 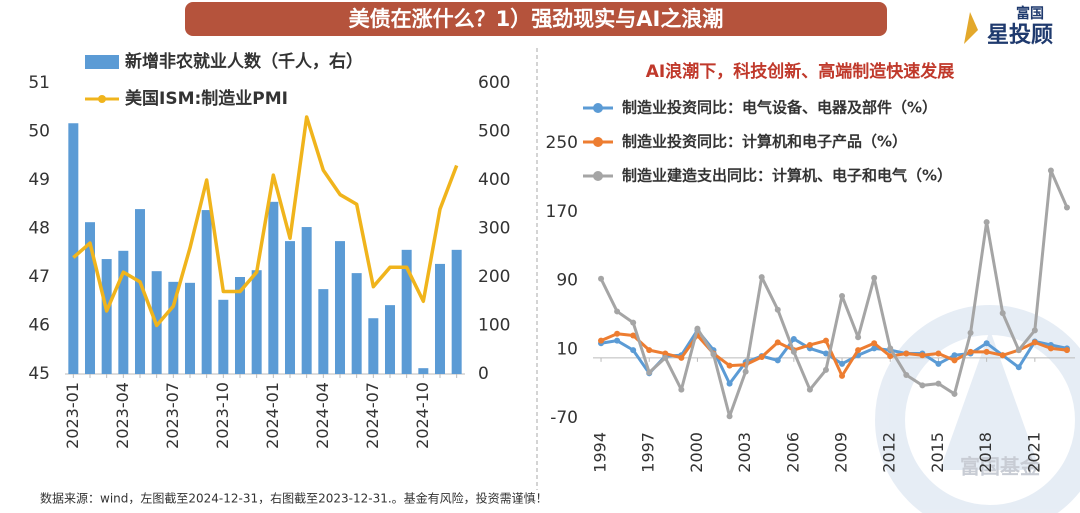 What do you see at coordinates (172, 415) in the screenshot?
I see `x-tick-label: 2023-07` at bounding box center [172, 415].